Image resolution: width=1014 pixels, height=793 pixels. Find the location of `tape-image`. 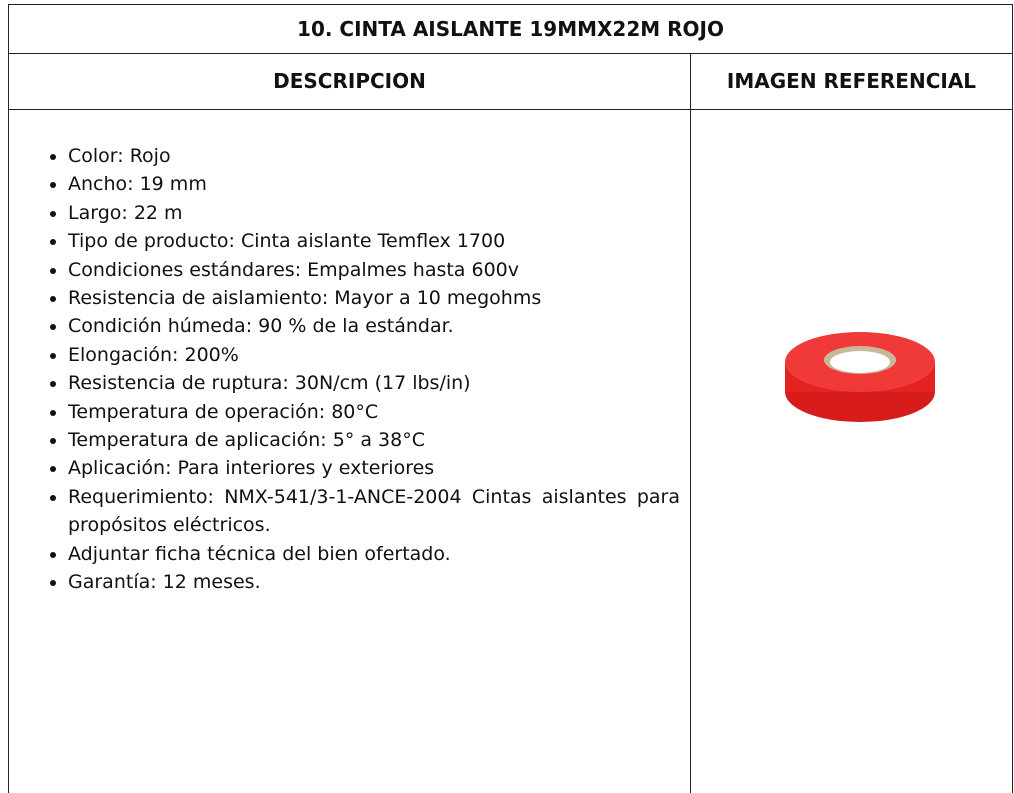

tape-image is located at coordinates (860, 377).